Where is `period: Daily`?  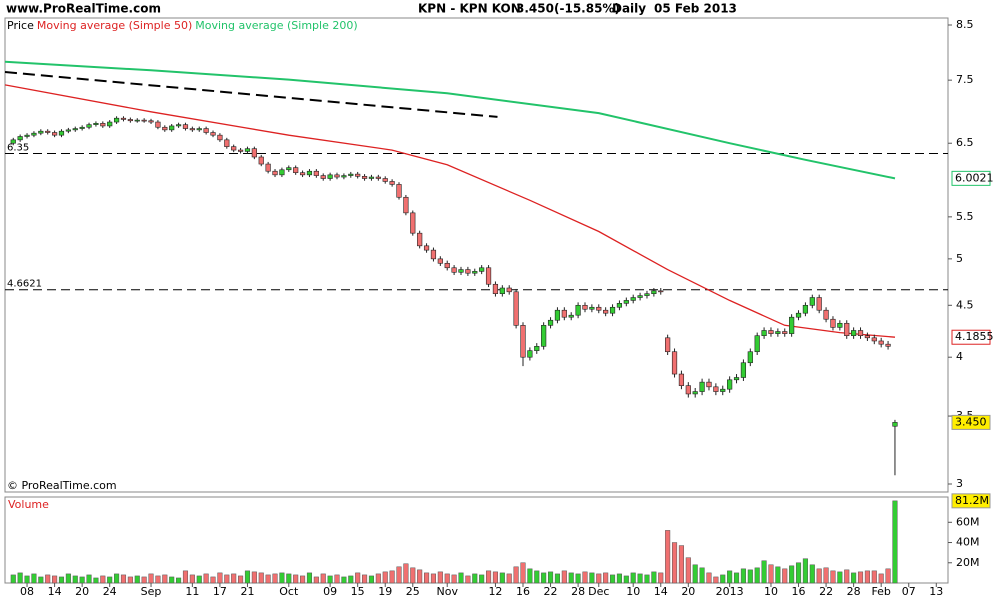 period: Daily is located at coordinates (629, 9).